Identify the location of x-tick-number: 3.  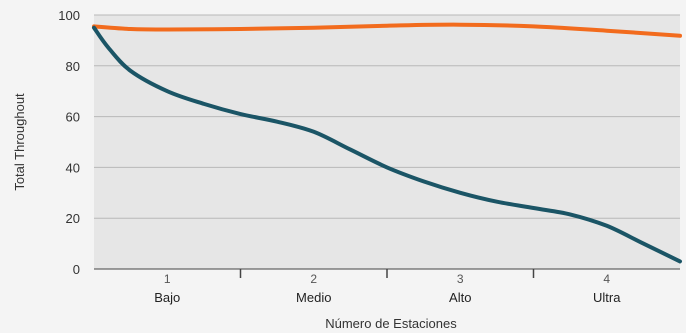
(460, 279).